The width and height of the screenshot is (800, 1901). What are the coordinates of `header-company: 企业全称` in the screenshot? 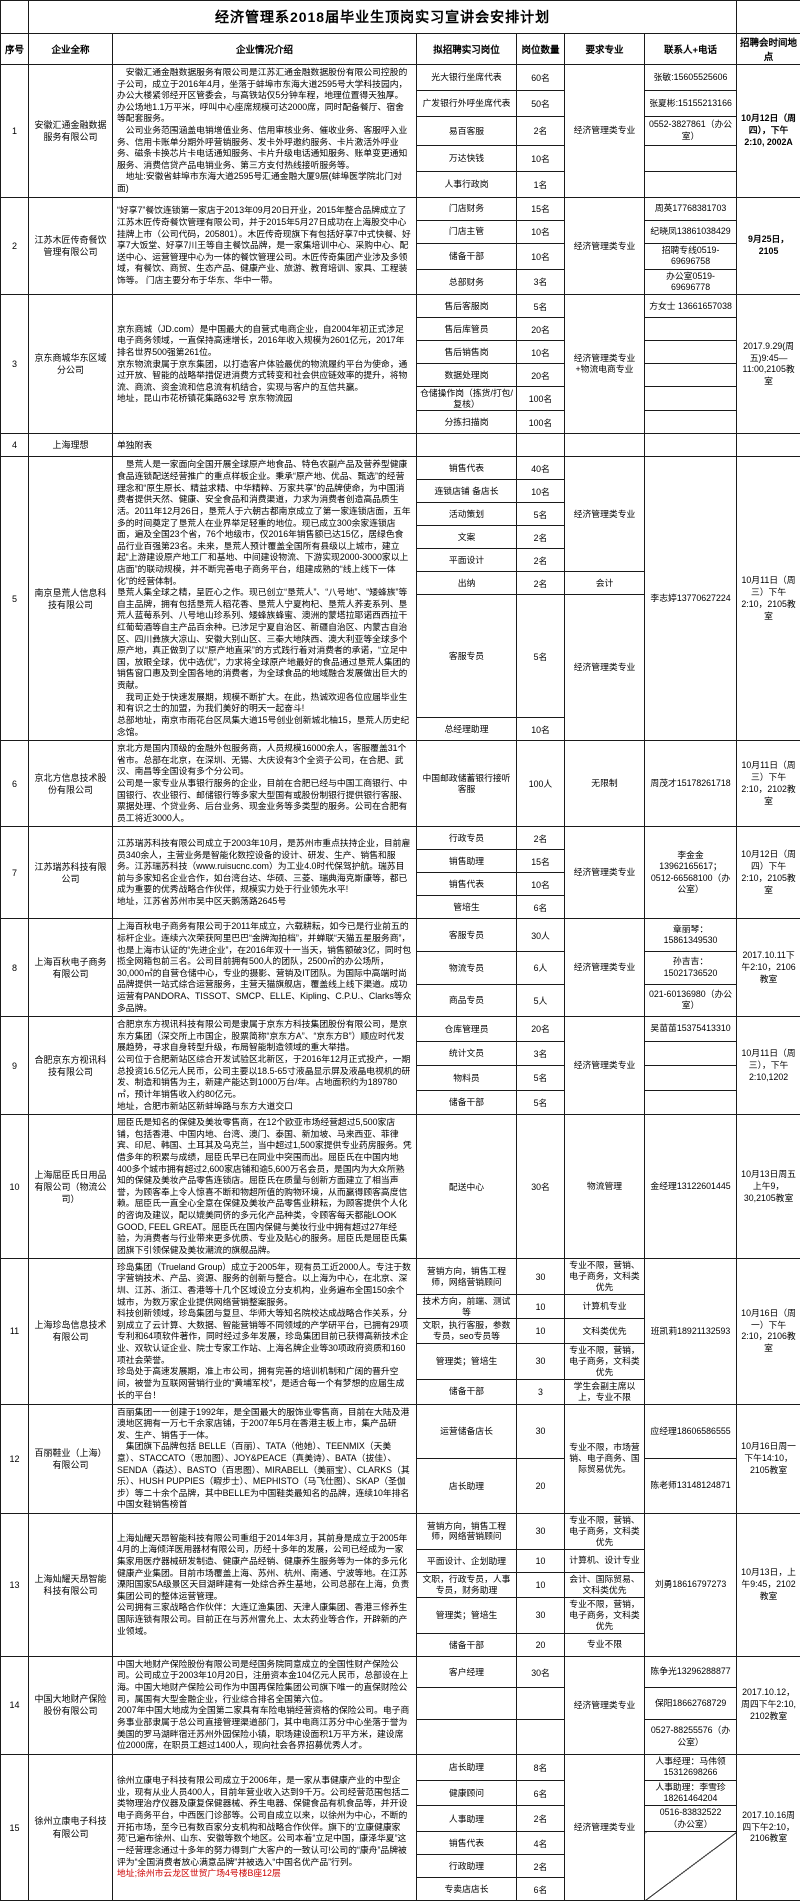 It's located at (71, 49).